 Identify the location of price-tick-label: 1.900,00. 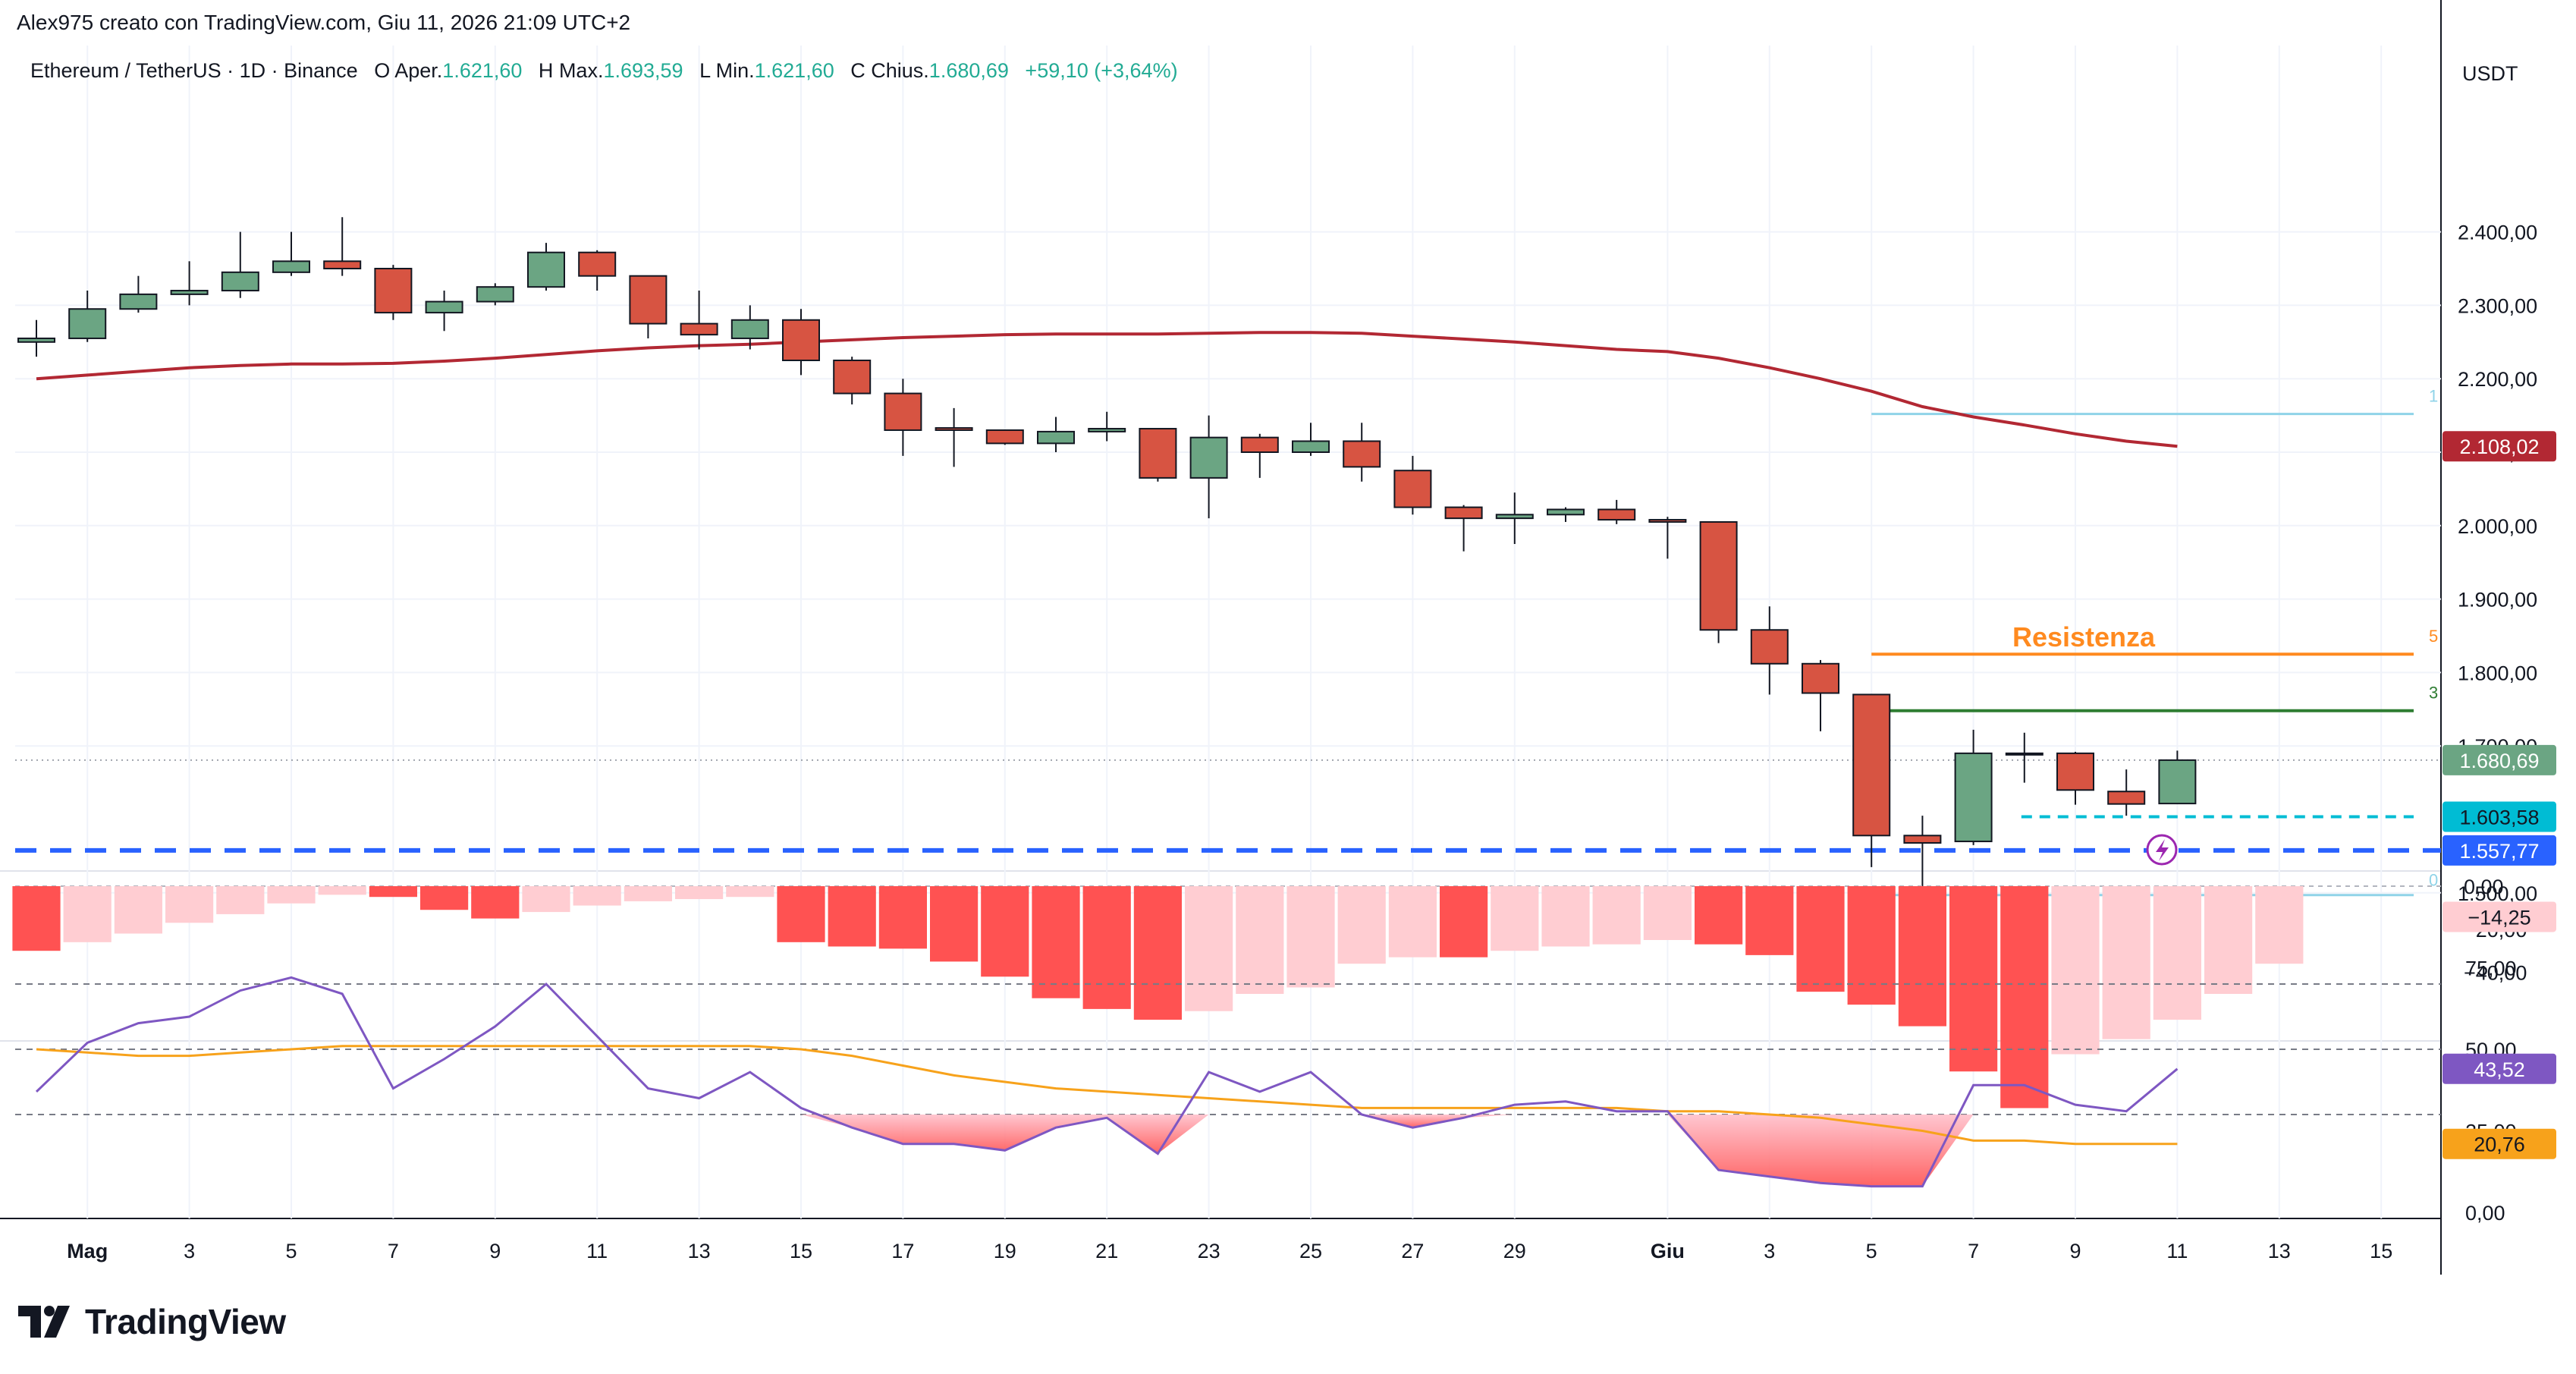
(2497, 600).